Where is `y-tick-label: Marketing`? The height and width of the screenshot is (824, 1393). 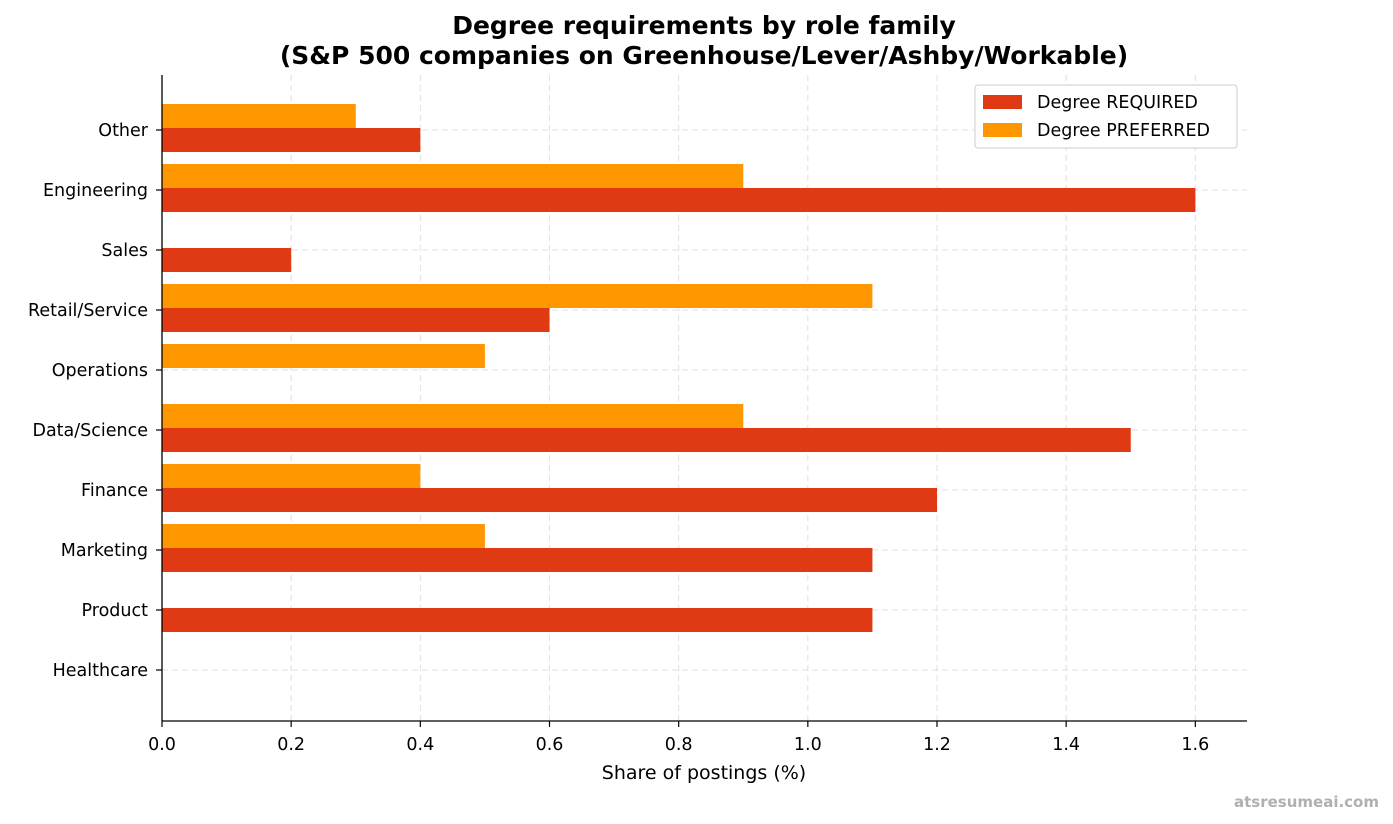
y-tick-label: Marketing is located at coordinates (104, 551).